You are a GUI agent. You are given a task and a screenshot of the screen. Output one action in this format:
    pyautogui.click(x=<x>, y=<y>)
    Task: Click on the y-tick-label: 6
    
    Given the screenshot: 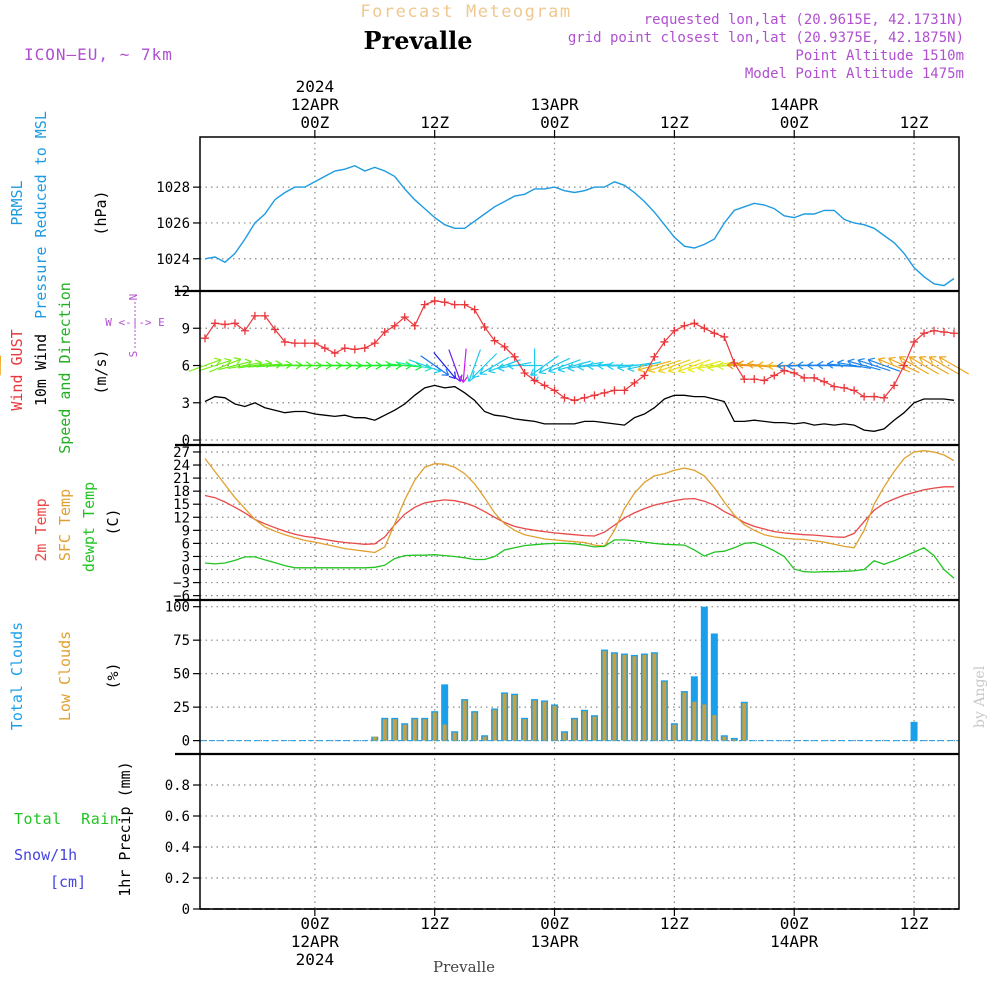 What is the action you would take?
    pyautogui.click(x=186, y=544)
    